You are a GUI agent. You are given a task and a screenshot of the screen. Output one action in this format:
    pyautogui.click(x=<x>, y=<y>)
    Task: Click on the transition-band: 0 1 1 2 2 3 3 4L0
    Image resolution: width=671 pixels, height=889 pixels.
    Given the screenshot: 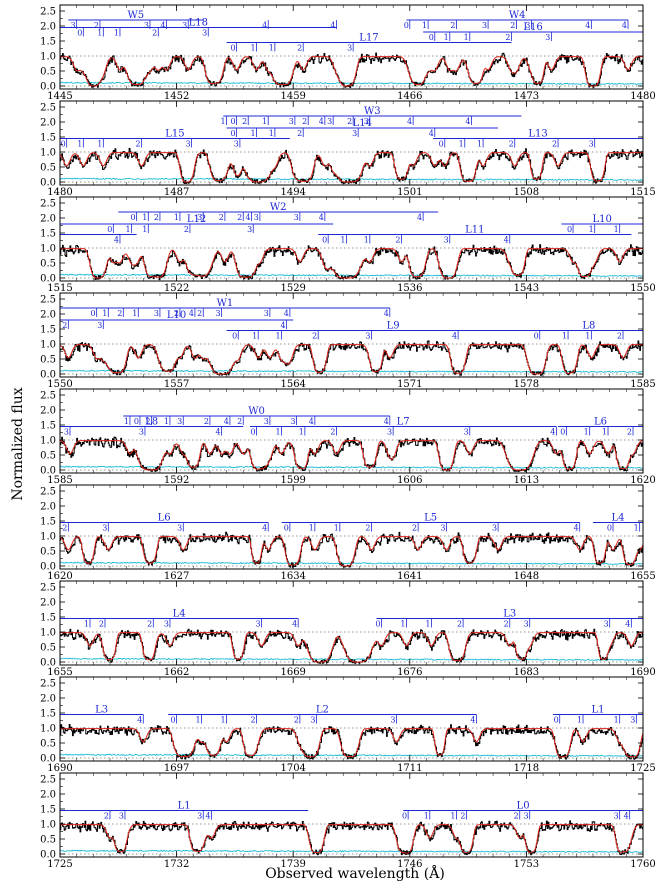 What is the action you would take?
    pyautogui.click(x=522, y=811)
    